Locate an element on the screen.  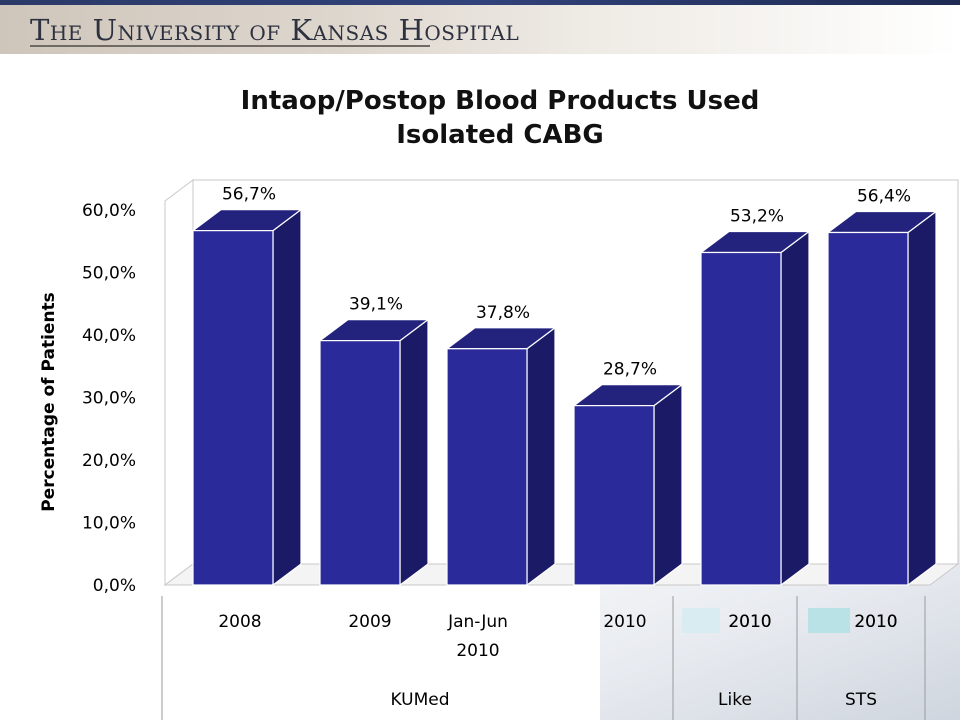
y-tick-label: 30,0% is located at coordinates (109, 399).